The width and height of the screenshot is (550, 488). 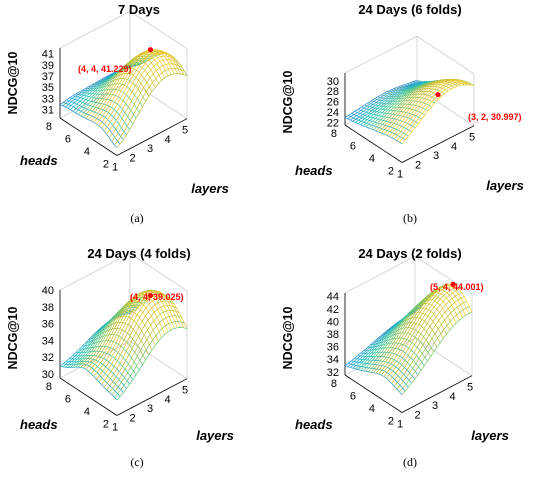 I want to click on peak-annotation: (4, 4, 39.025), so click(x=157, y=297).